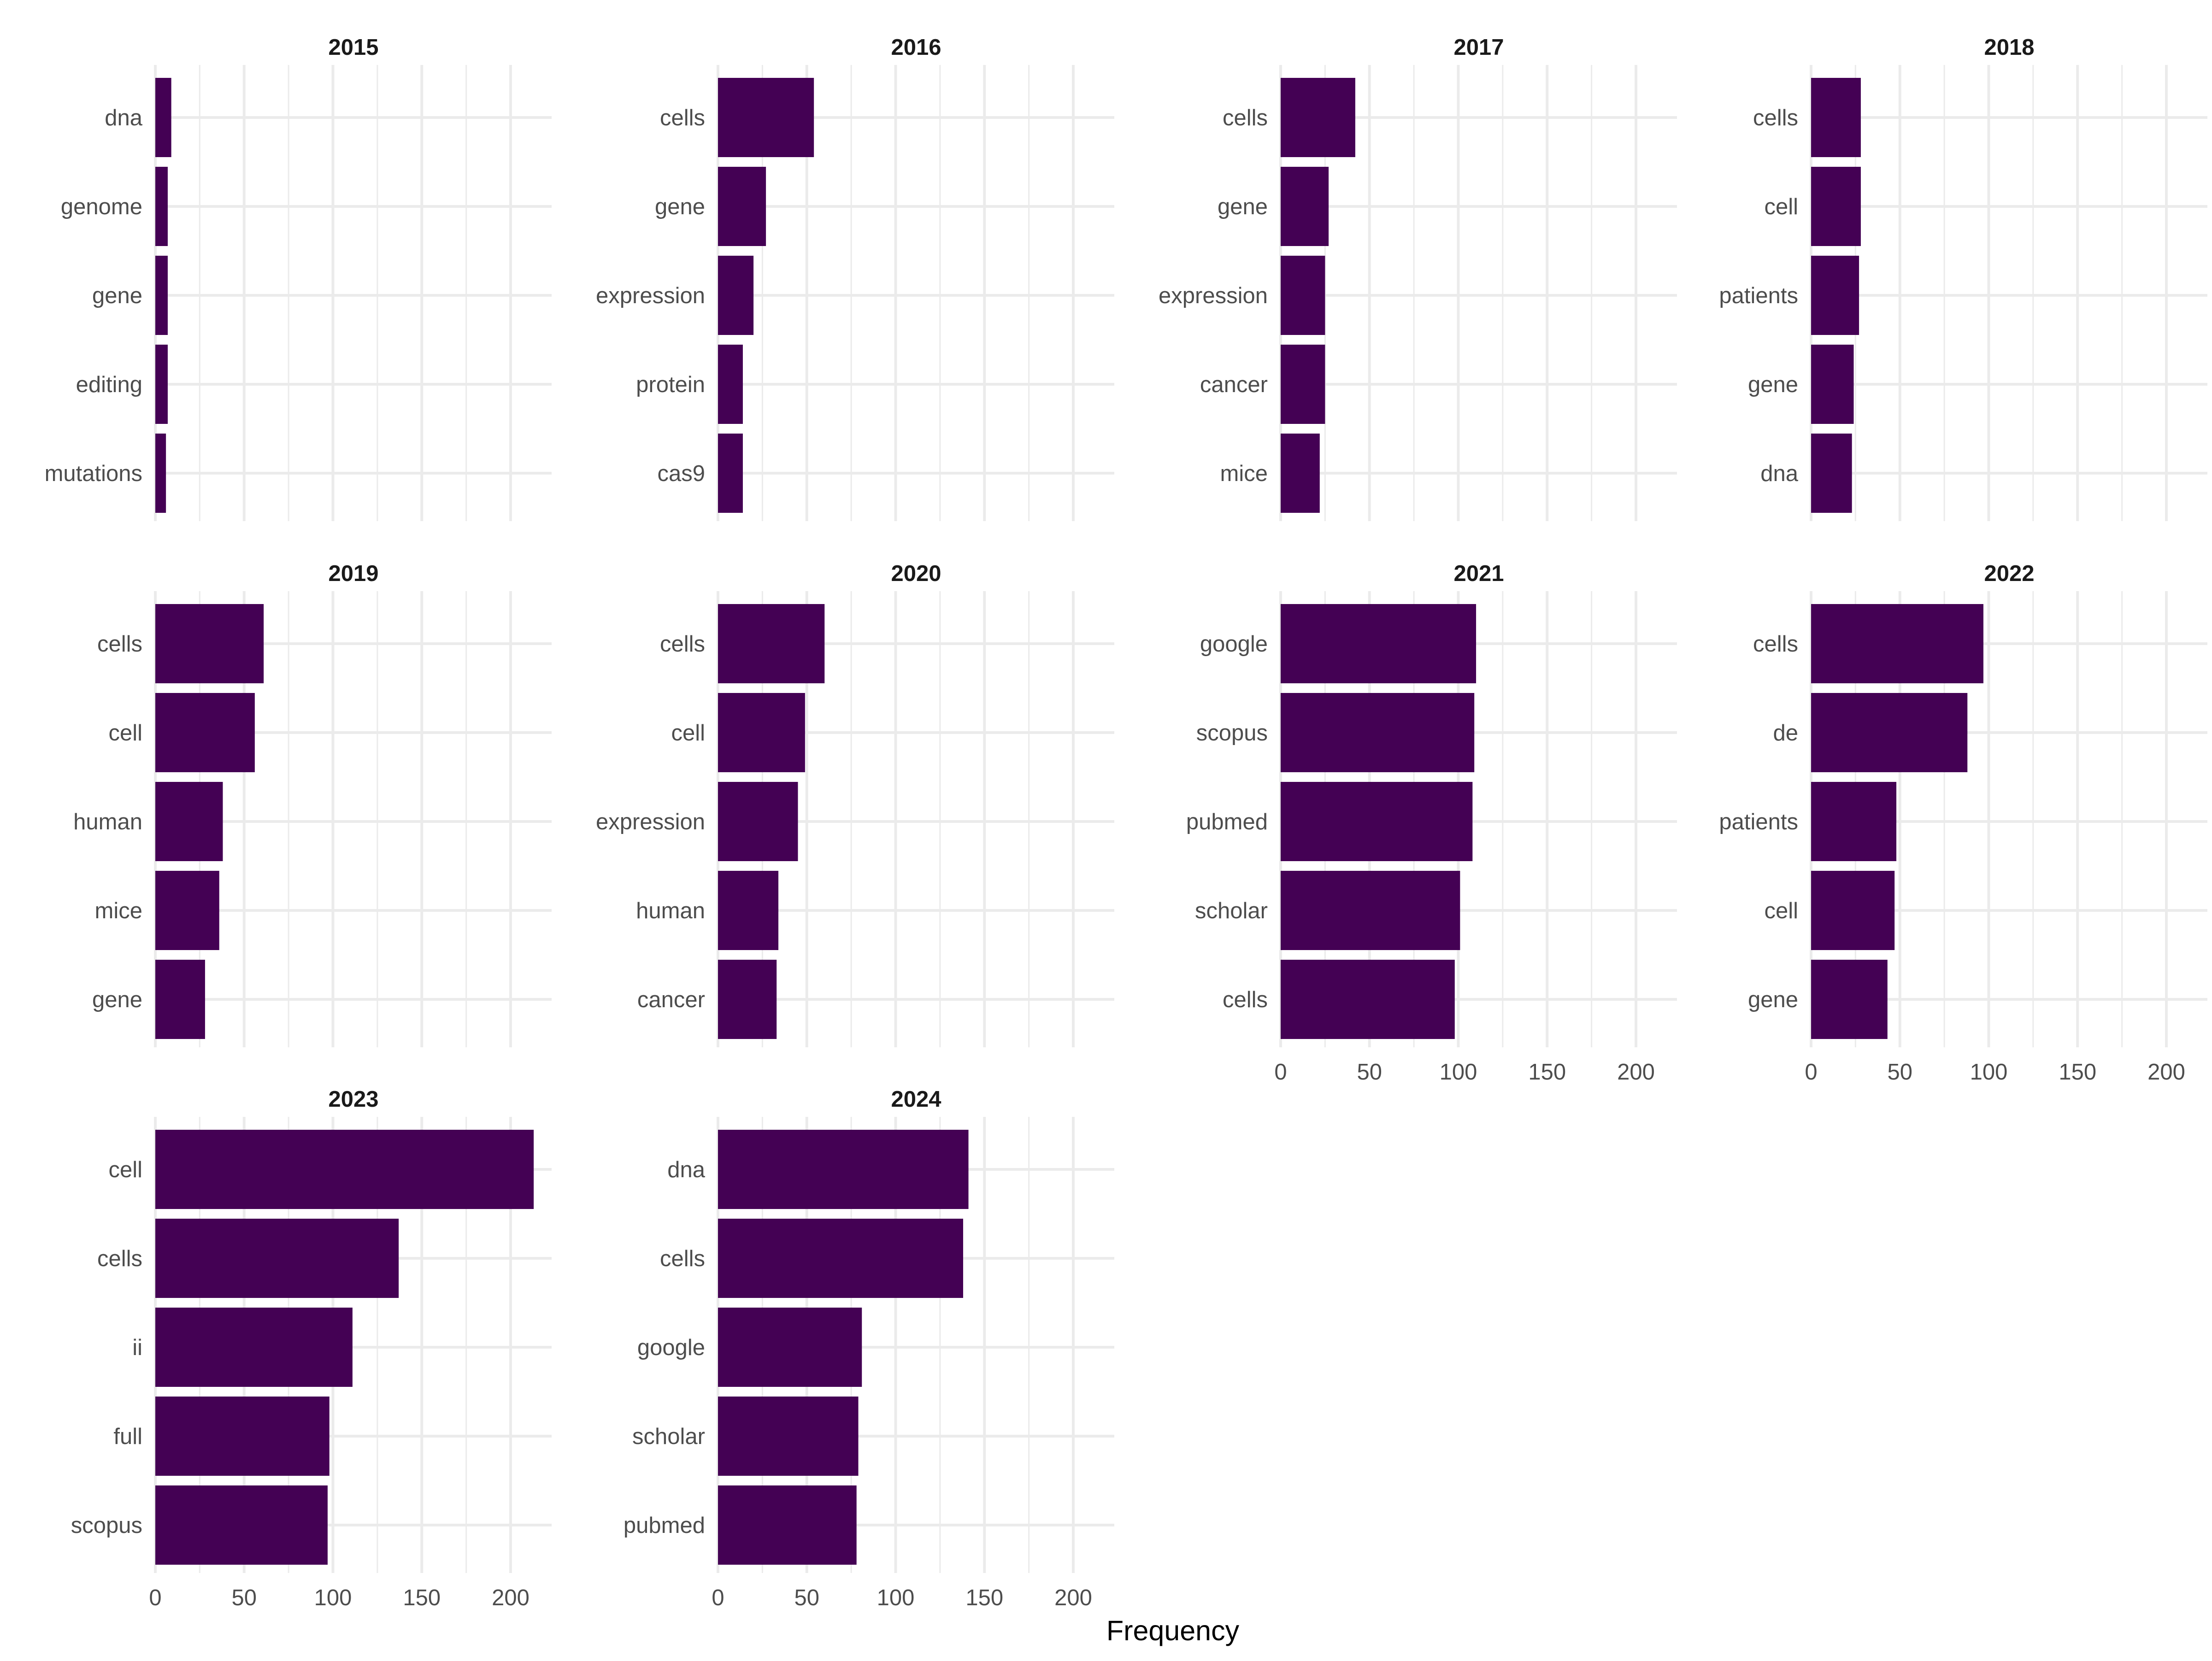 The width and height of the screenshot is (2212, 1661). I want to click on facet-panel-2023: 2023 cell cells ii full scopus 0 50 100 150 200, so click(311, 1348).